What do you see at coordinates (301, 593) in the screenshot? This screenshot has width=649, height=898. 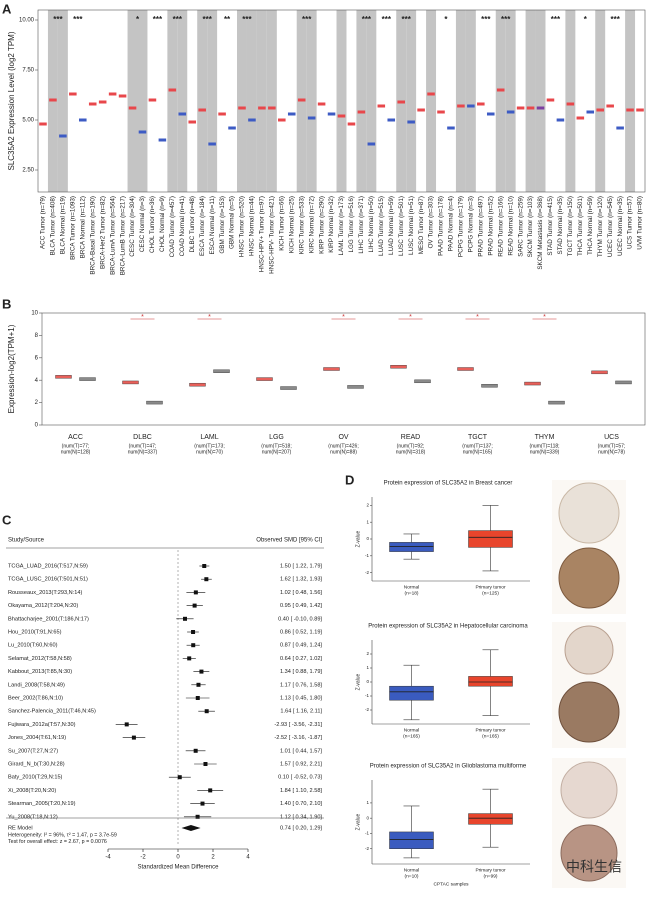 I see `ci-label: 1.02 [ 0.48, 1.56]` at bounding box center [301, 593].